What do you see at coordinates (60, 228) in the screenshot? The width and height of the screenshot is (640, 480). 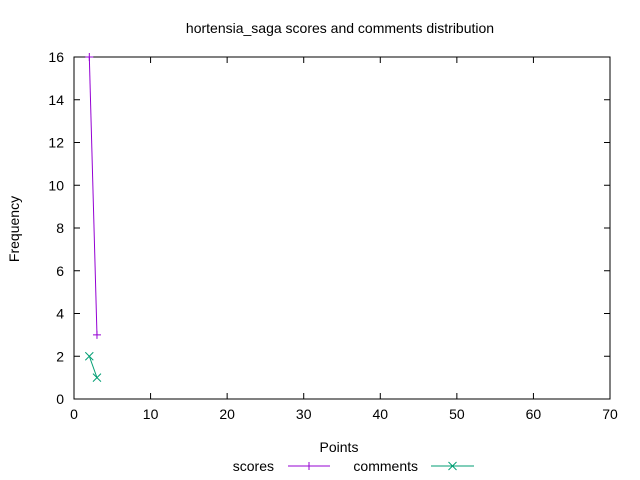 I see `y-tick-label: 8` at bounding box center [60, 228].